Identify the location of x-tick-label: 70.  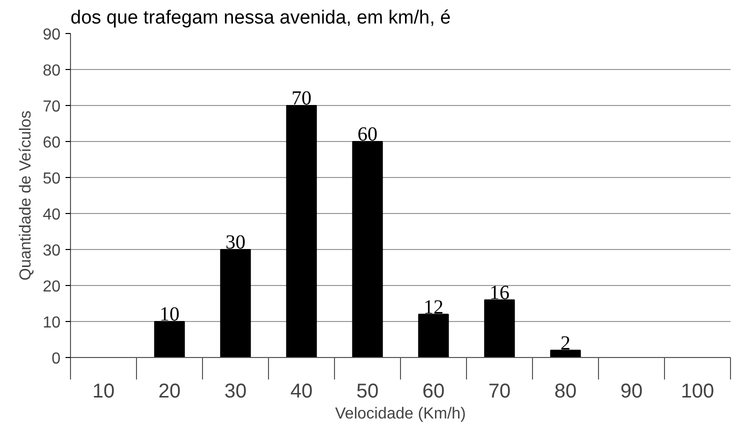
(499, 391).